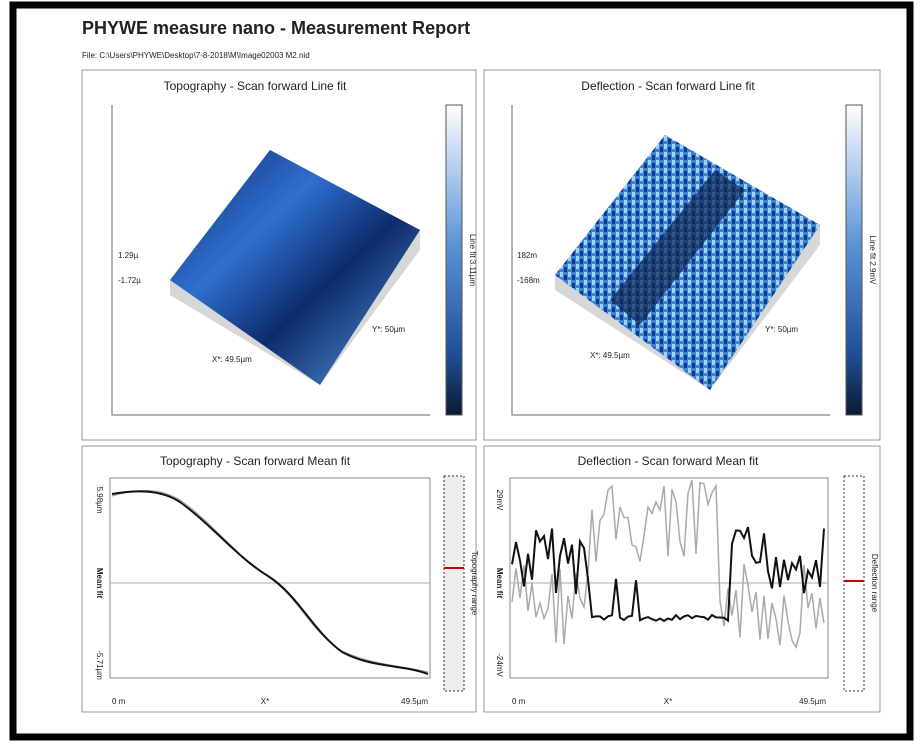 The width and height of the screenshot is (921, 749). Describe the element at coordinates (528, 280) in the screenshot. I see `z-min: -168m` at that location.